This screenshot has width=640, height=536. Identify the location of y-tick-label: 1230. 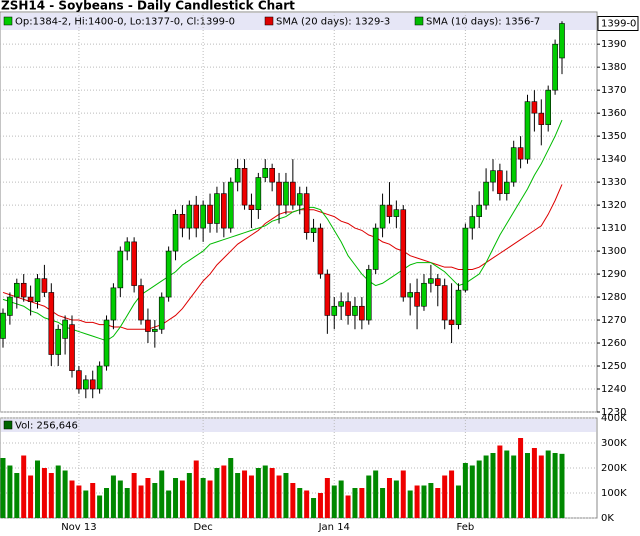
(613, 412).